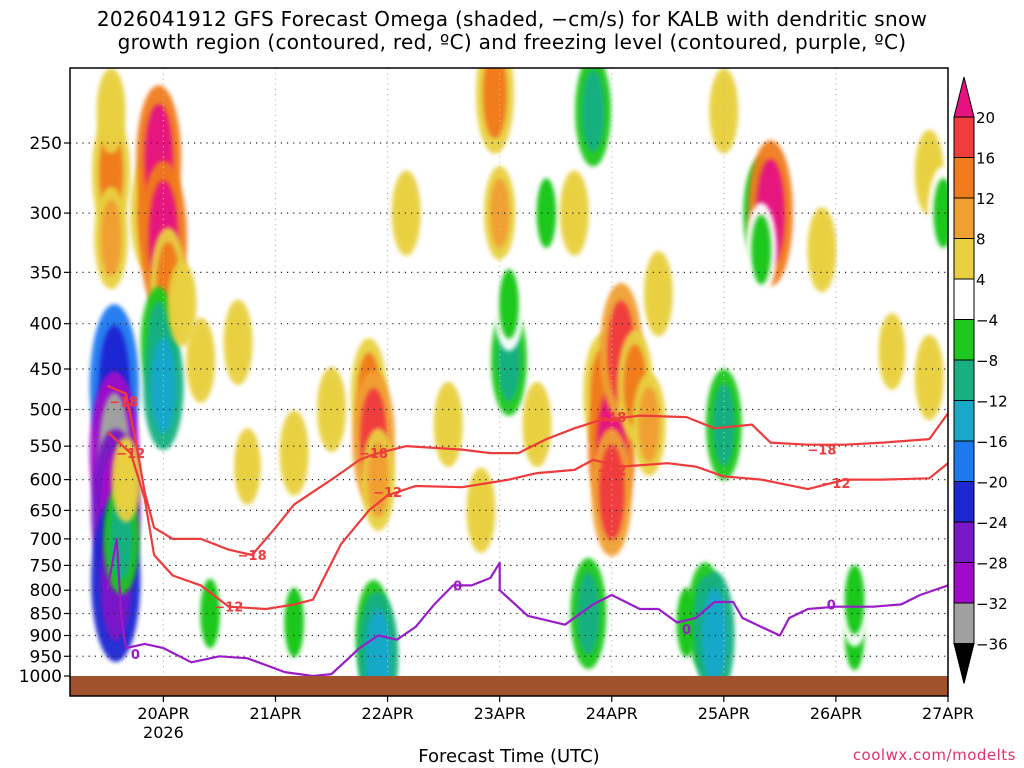 This screenshot has height=768, width=1024. I want to click on x-tick-label-21APR: 21APR, so click(275, 713).